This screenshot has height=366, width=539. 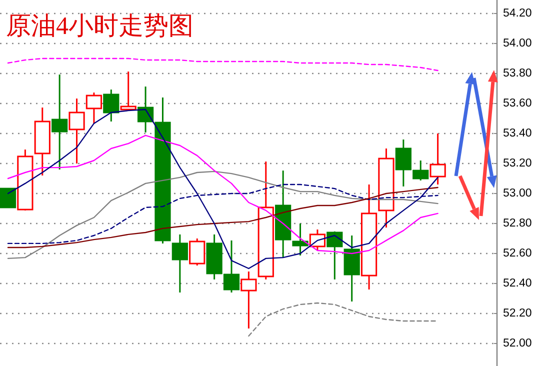 I want to click on y-tick-label: 53.60, so click(x=517, y=104).